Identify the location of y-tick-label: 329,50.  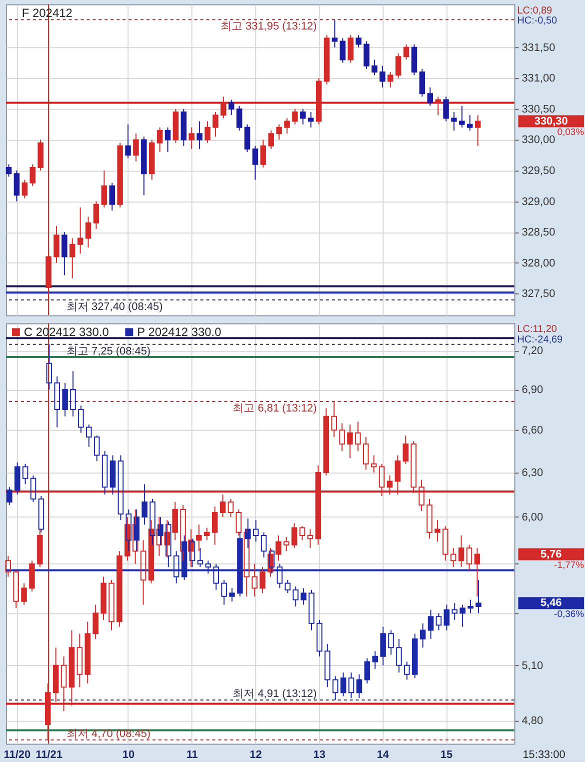
(539, 171).